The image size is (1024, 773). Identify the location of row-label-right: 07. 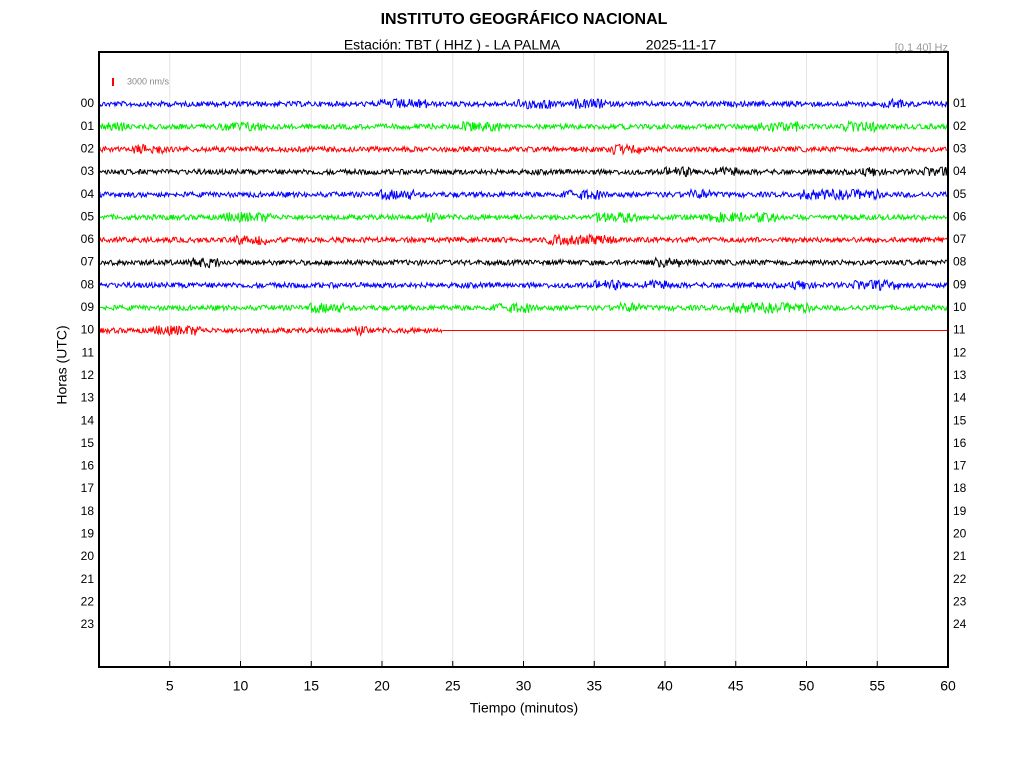
(960, 239).